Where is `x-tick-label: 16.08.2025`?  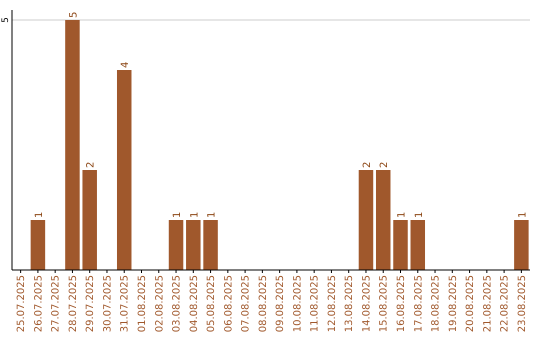
x-tick-label: 16.08.2025 is located at coordinates (401, 303).